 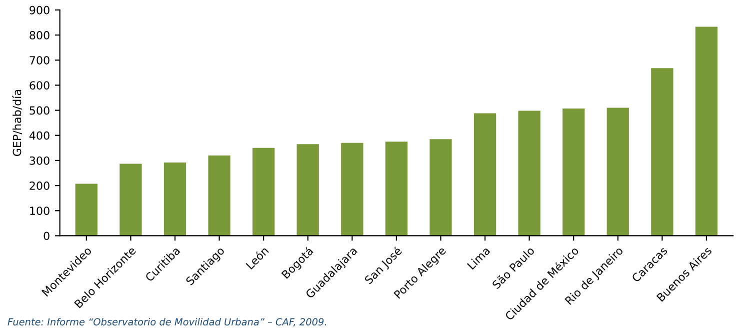 I want to click on y-tick-label: 200, so click(x=40, y=186).